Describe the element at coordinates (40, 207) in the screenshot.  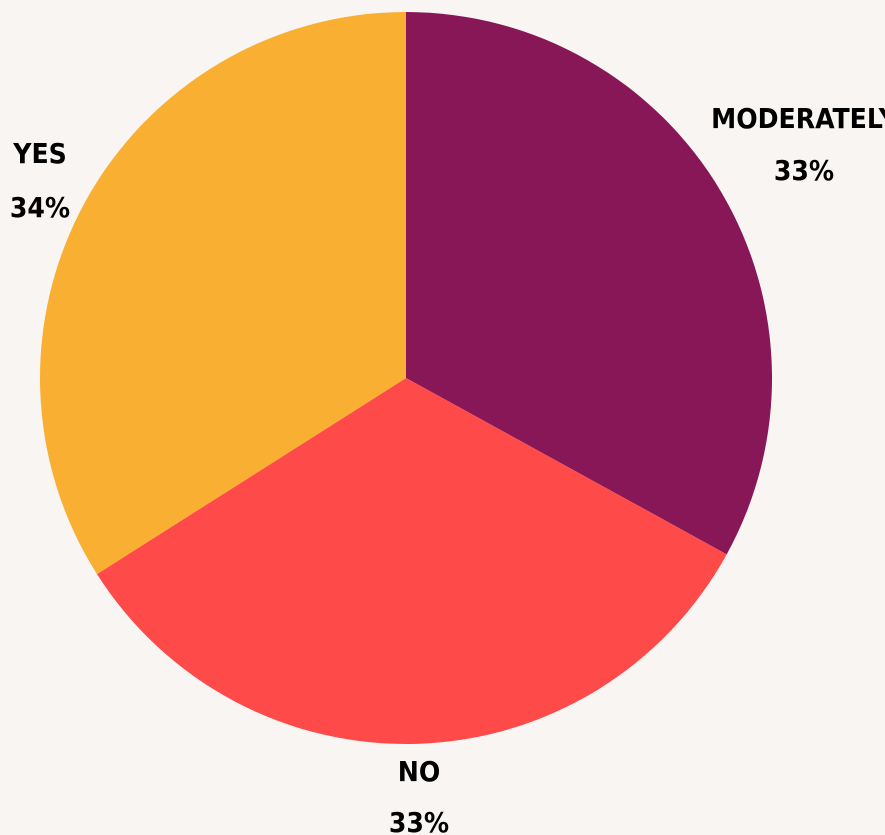
I see `slice-value-yes: 34%` at that location.